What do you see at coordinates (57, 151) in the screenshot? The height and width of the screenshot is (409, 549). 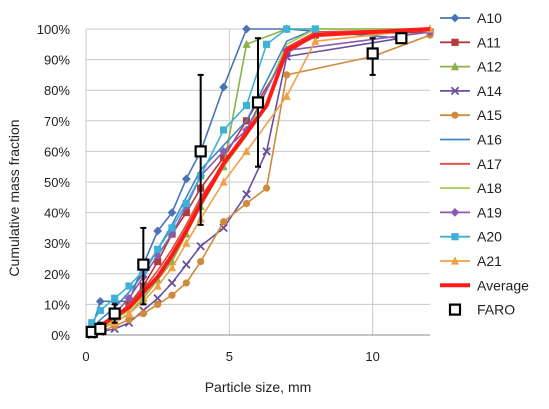 I see `y-tick-label: 60%` at bounding box center [57, 151].